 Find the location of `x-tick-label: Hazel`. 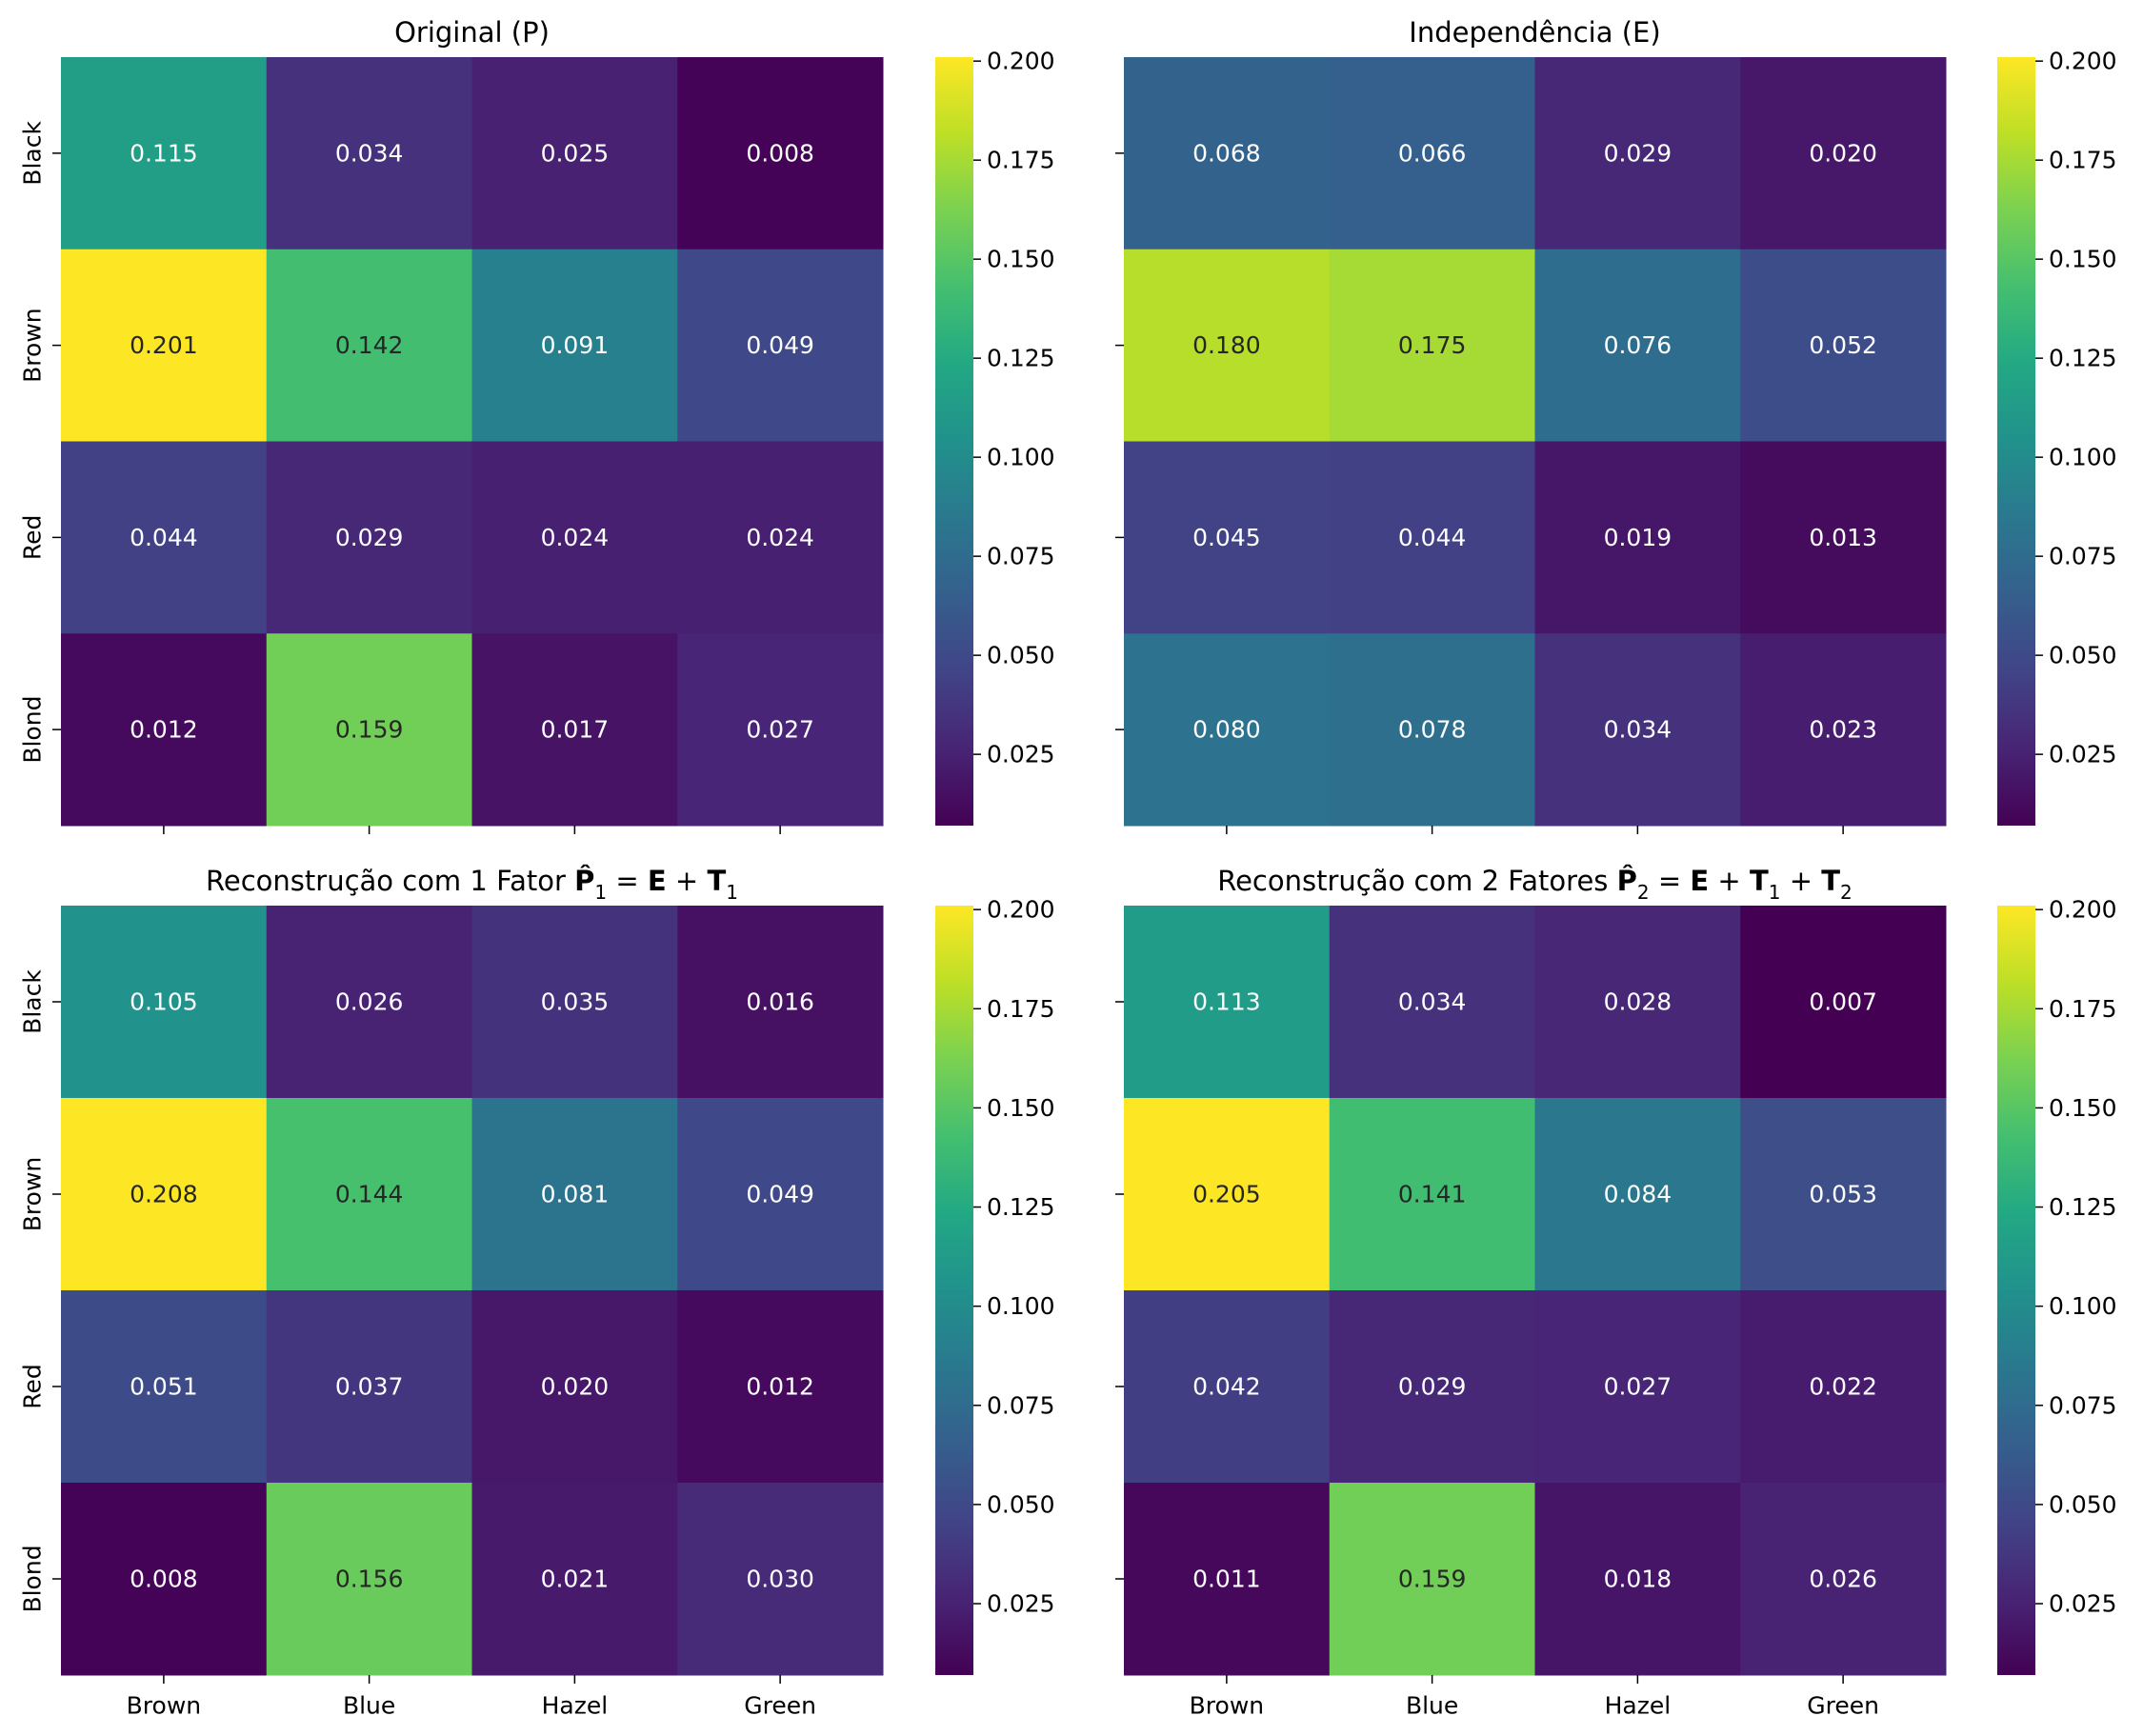

x-tick-label: Hazel is located at coordinates (575, 1706).